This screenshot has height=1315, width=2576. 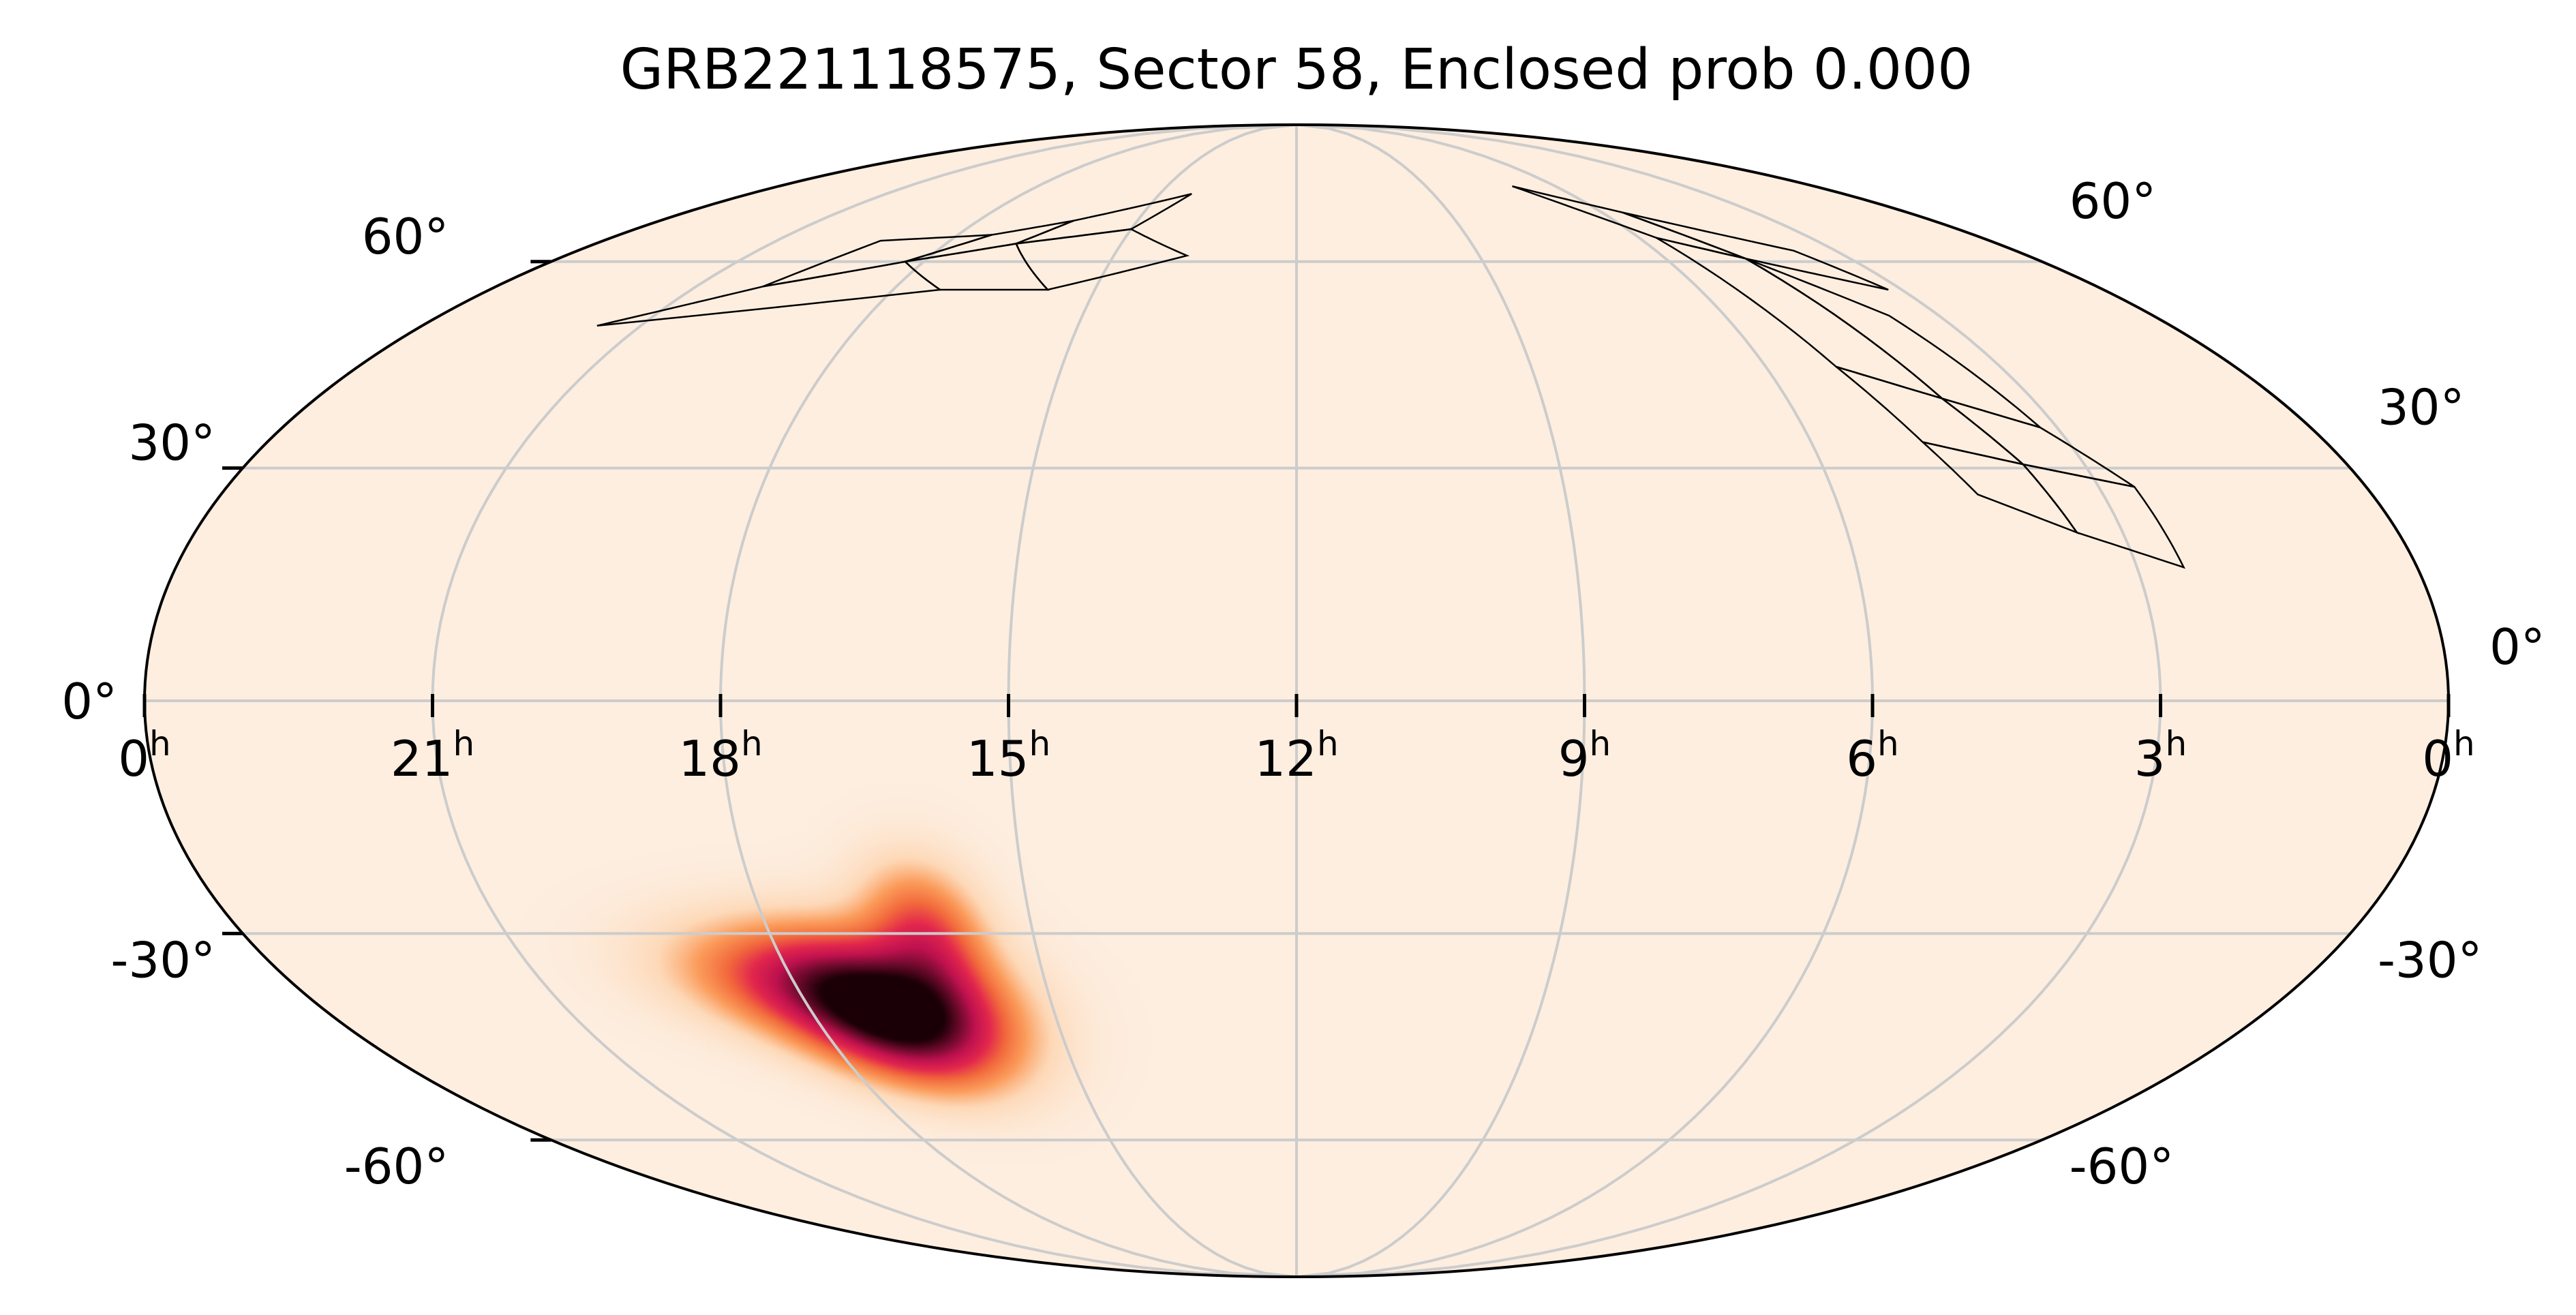 What do you see at coordinates (406, 237) in the screenshot?
I see `dec-tick-label-left: 60°` at bounding box center [406, 237].